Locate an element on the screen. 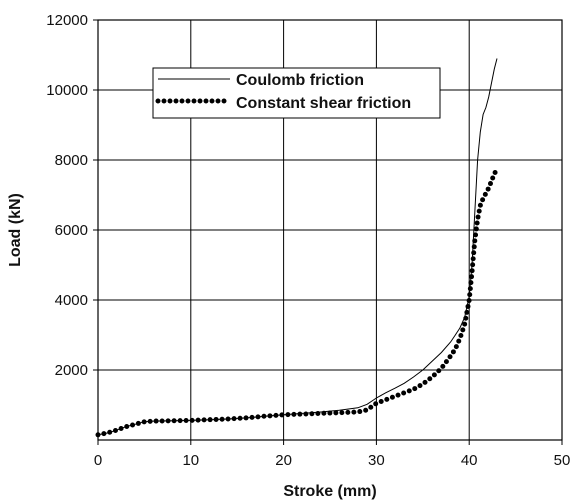  y-tick-label: 2000 is located at coordinates (71, 370).